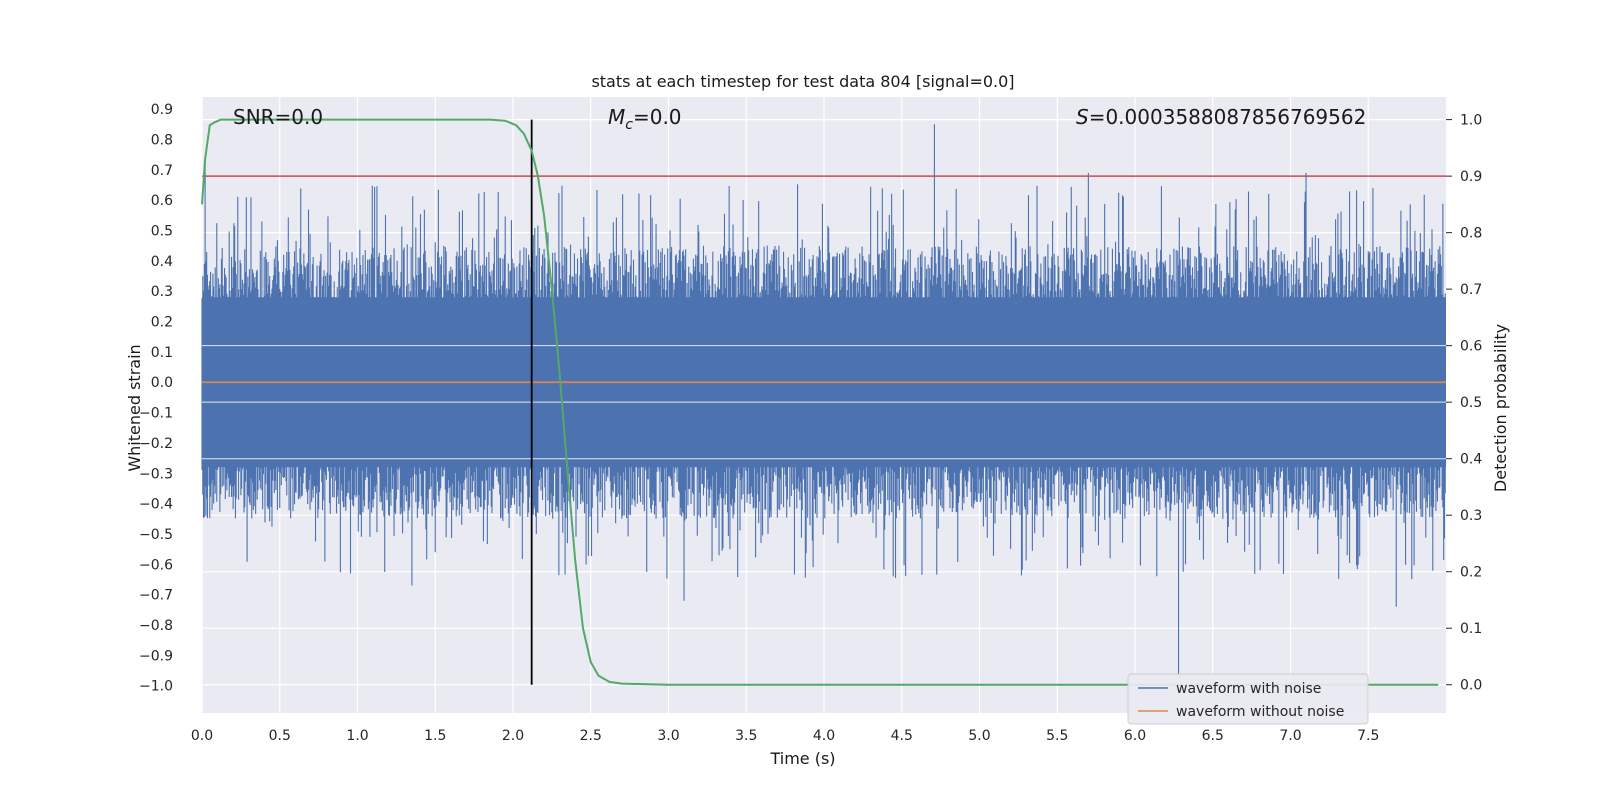 Image resolution: width=1600 pixels, height=800 pixels. I want to click on y2-tick-label: 0.8, so click(1471, 234).